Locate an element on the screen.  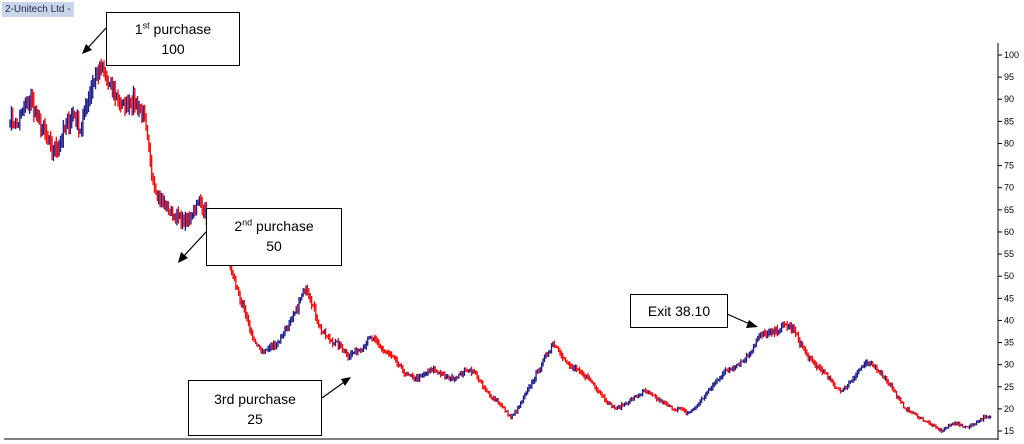
y-tick-label: 90 is located at coordinates (1009, 99).